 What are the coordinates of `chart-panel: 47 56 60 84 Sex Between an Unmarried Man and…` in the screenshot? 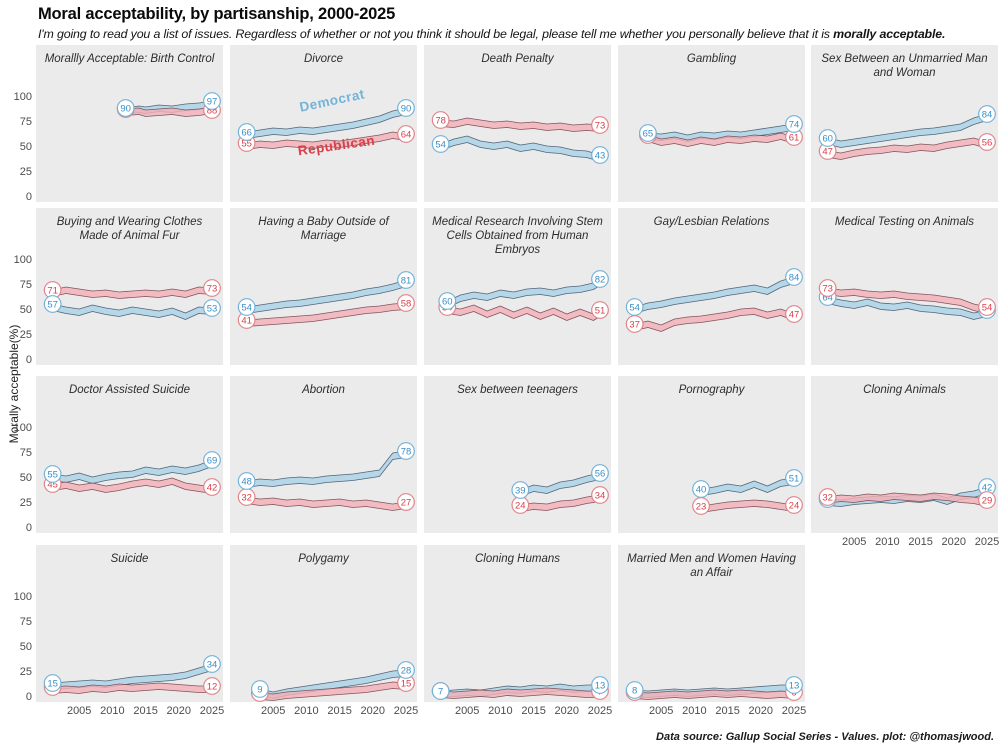 It's located at (904, 123).